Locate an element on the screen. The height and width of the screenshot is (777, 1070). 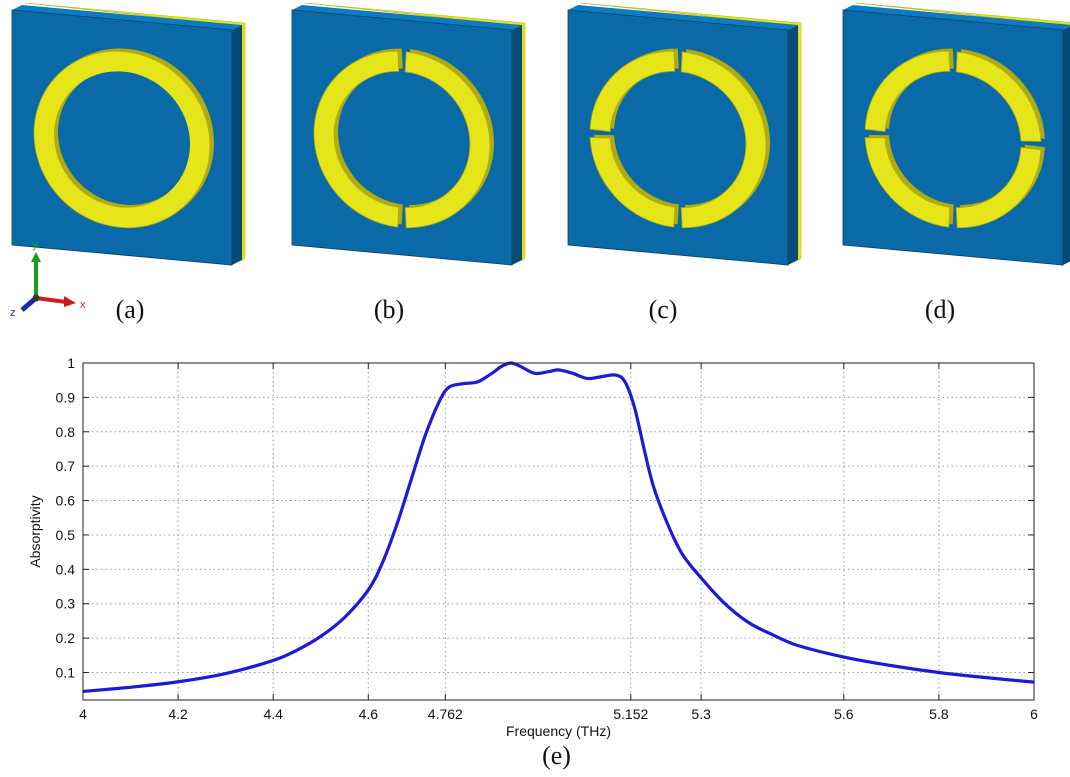
axis-y-letter: y is located at coordinates (35, 245).